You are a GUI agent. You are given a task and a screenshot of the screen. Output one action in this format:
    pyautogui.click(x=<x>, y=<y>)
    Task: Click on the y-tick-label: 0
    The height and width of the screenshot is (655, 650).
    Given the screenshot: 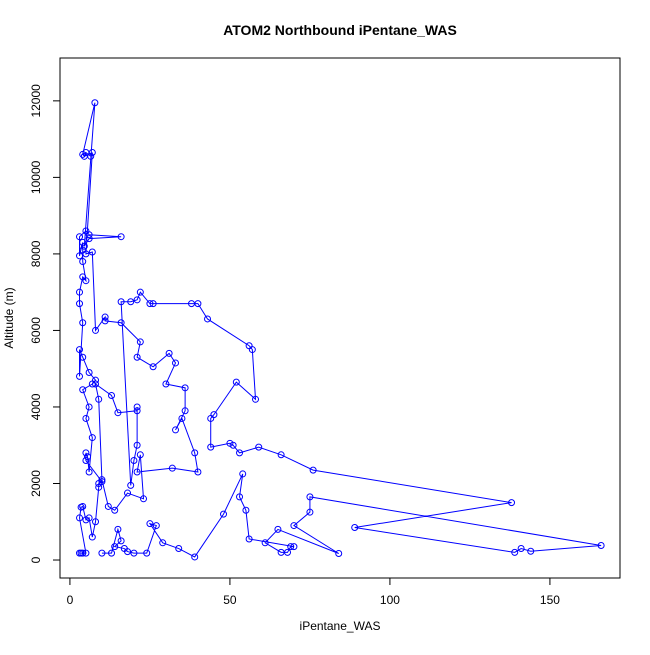 What is the action you would take?
    pyautogui.click(x=36, y=559)
    